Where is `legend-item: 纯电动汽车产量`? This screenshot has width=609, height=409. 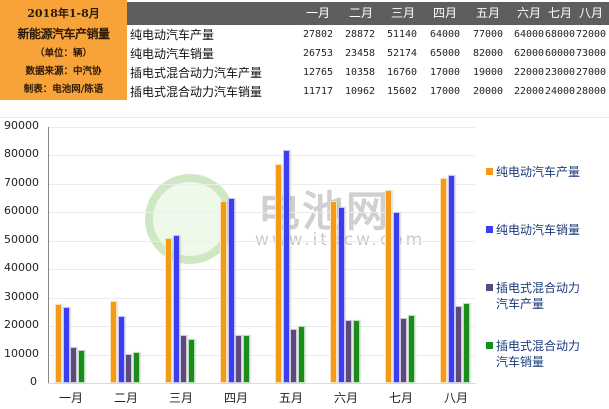
legend-item: 纯电动汽车产量 is located at coordinates (547, 172).